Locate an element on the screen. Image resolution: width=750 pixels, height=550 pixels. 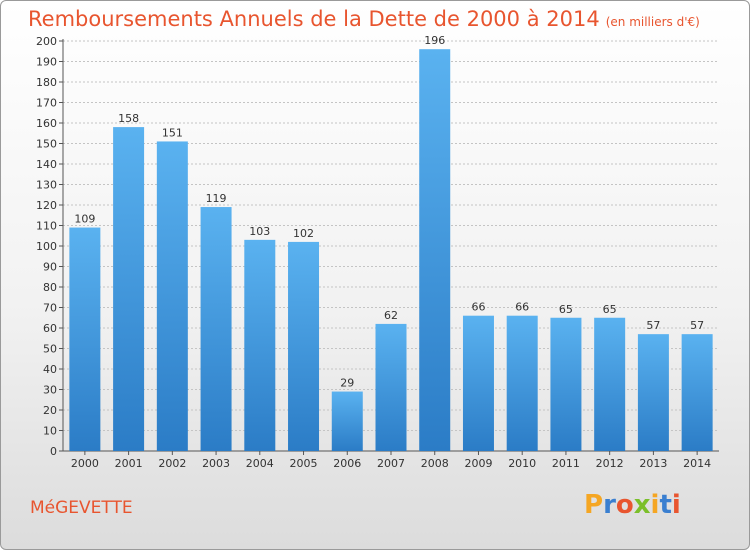
bar-value-label: 158 is located at coordinates (128, 118).